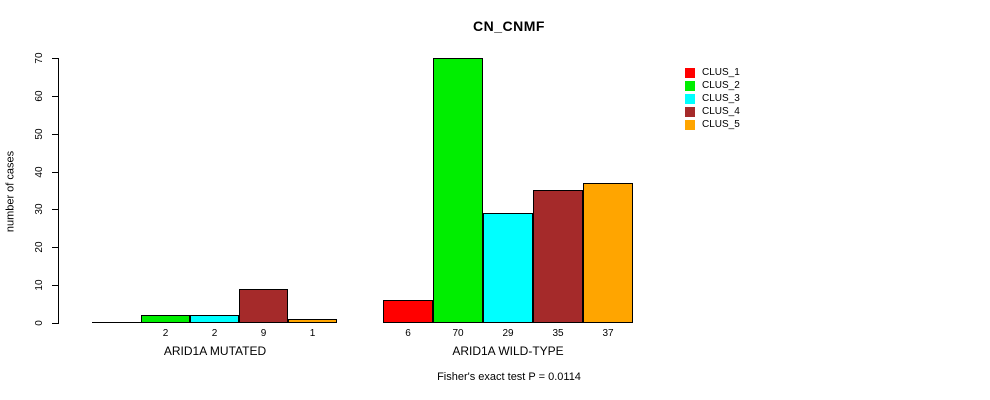  I want to click on bar-value-label: 9, so click(263, 333).